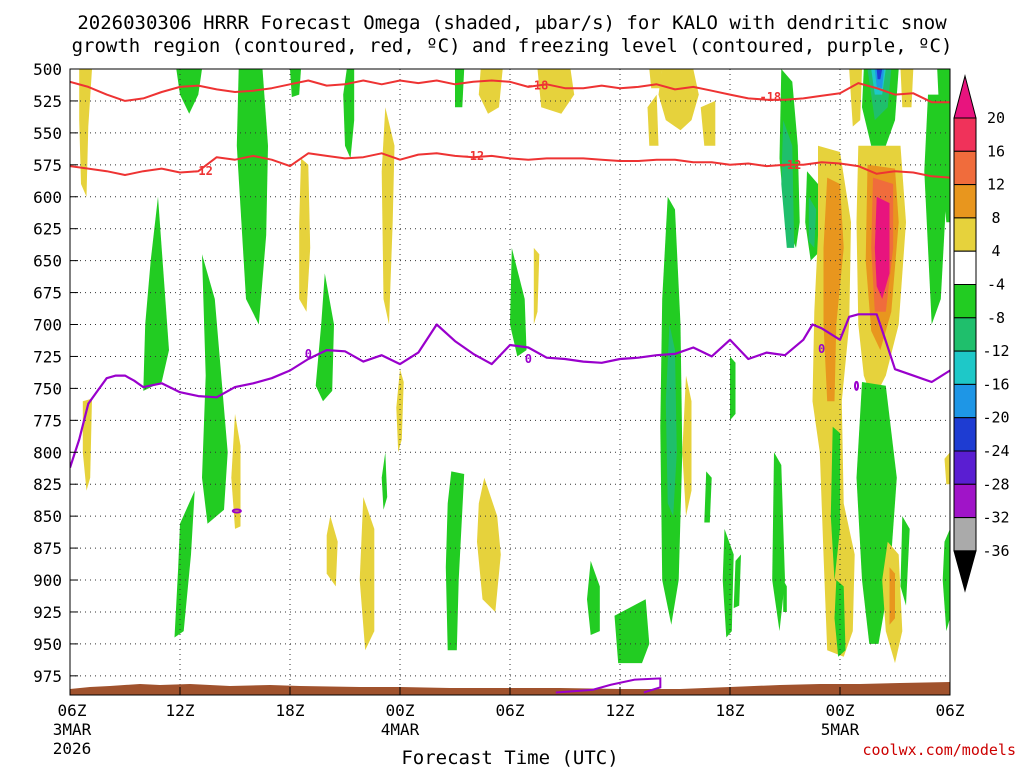 The image size is (1024, 768). Describe the element at coordinates (995, 451) in the screenshot. I see `colorbar-label: -24` at that location.